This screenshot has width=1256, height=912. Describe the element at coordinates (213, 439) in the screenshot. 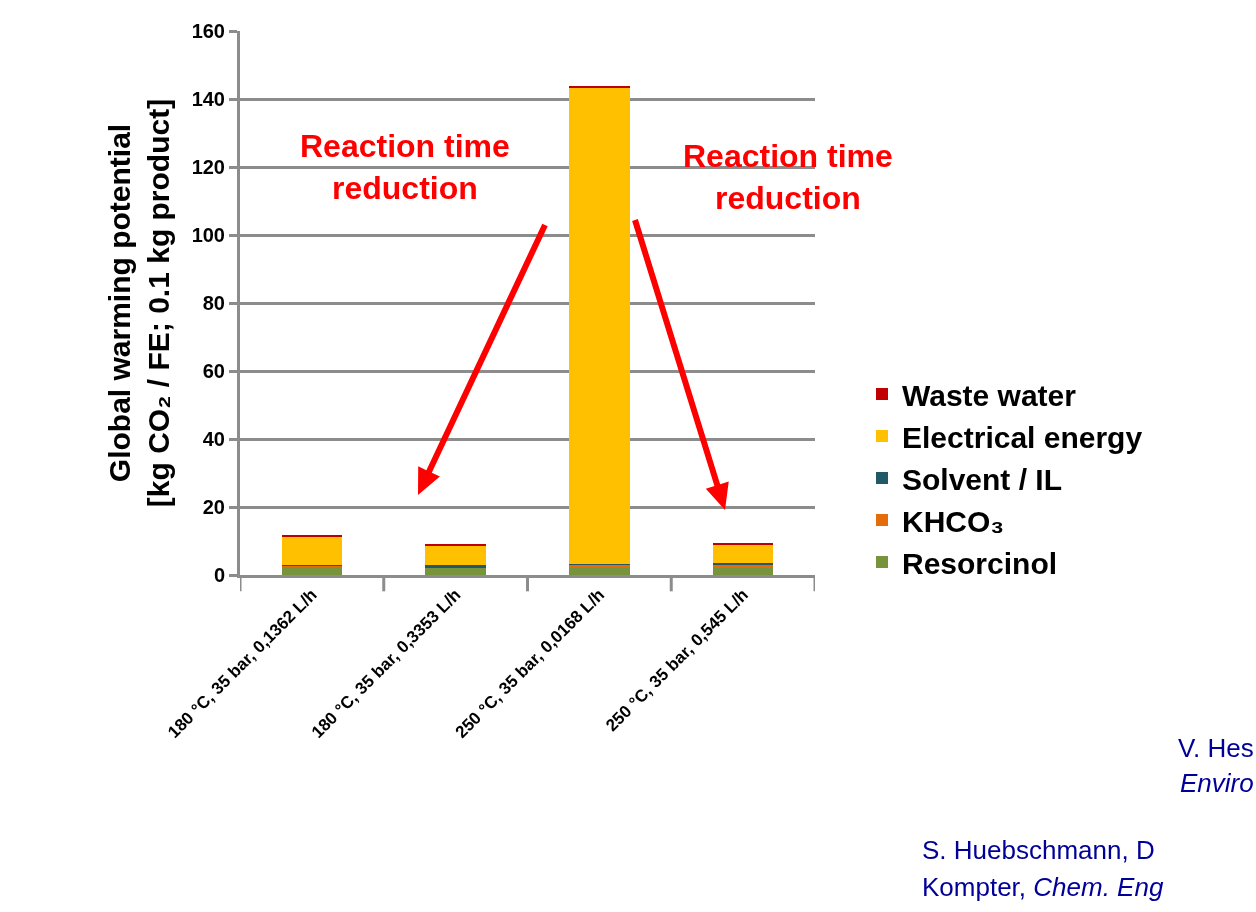

I see `y-tick-label: 40` at that location.